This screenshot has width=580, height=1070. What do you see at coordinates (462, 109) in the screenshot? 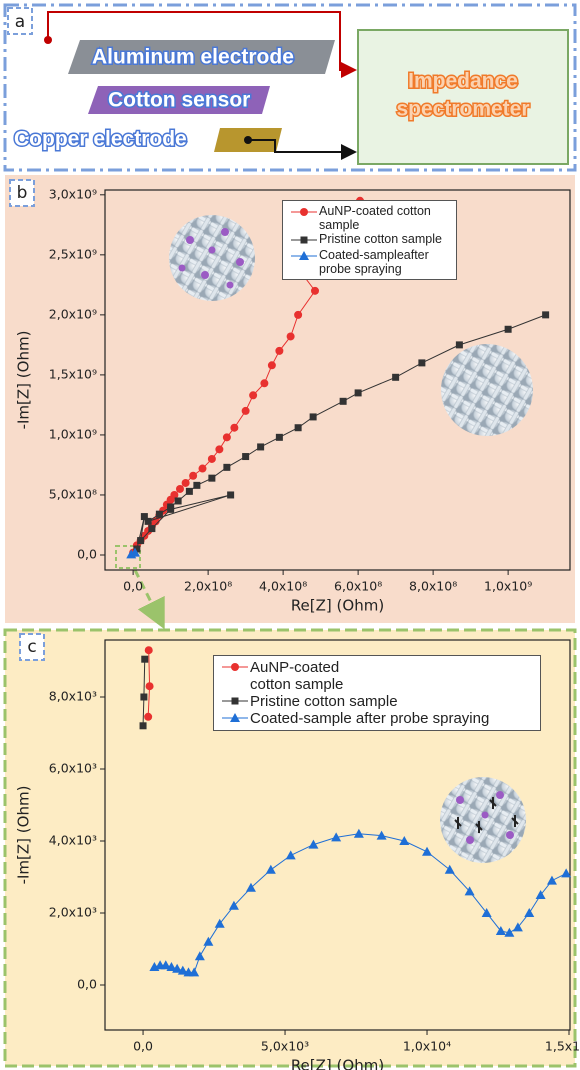
I see `spectrometer-label: spectrometer` at bounding box center [462, 109].